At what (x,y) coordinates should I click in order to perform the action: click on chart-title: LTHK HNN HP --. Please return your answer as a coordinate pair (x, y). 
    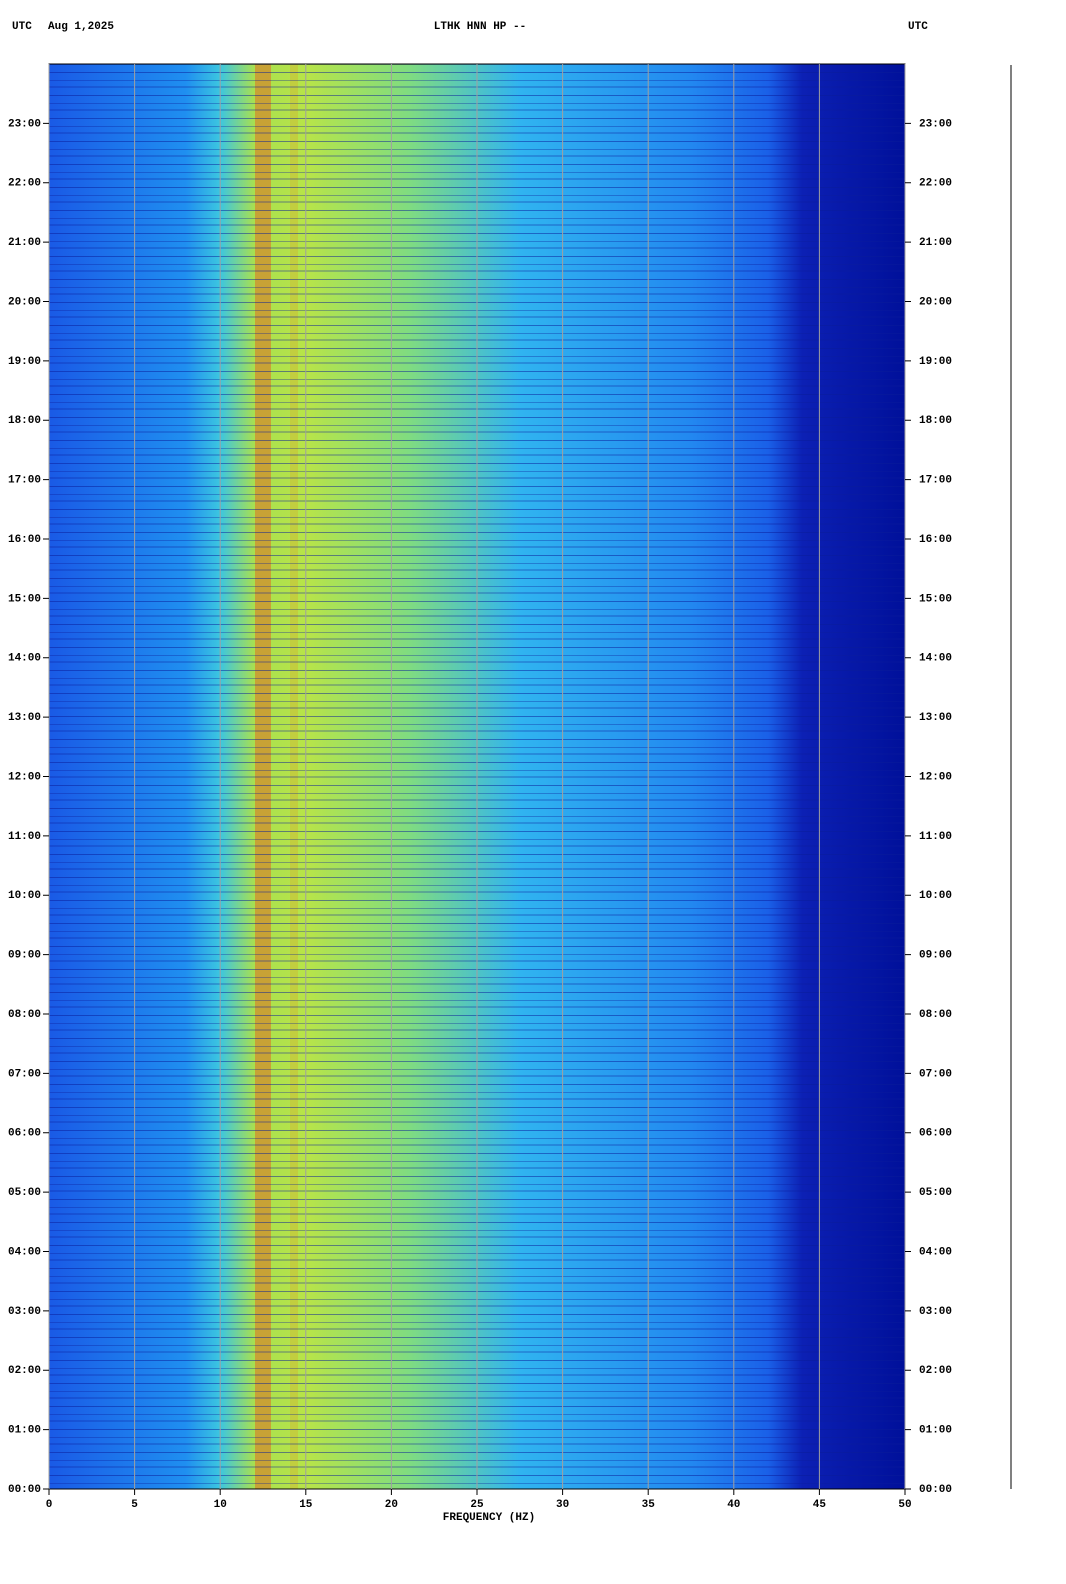
    Looking at the image, I should click on (480, 27).